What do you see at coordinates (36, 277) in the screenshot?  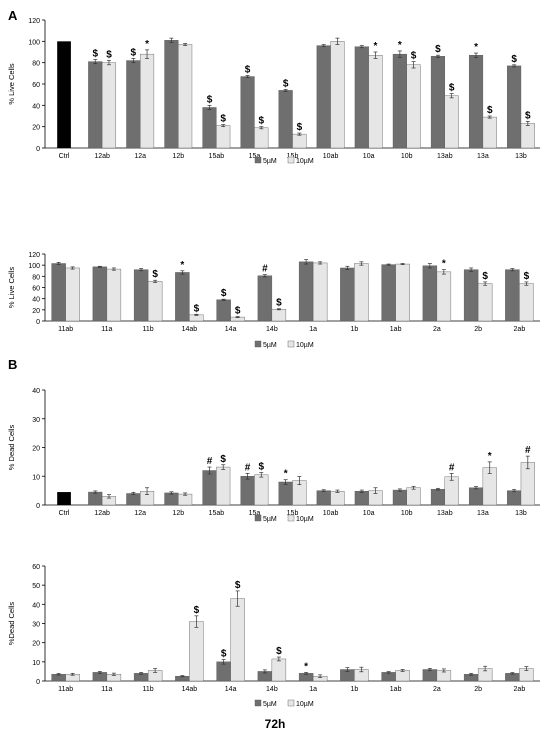 I see `y-tick-label: 80` at bounding box center [36, 277].